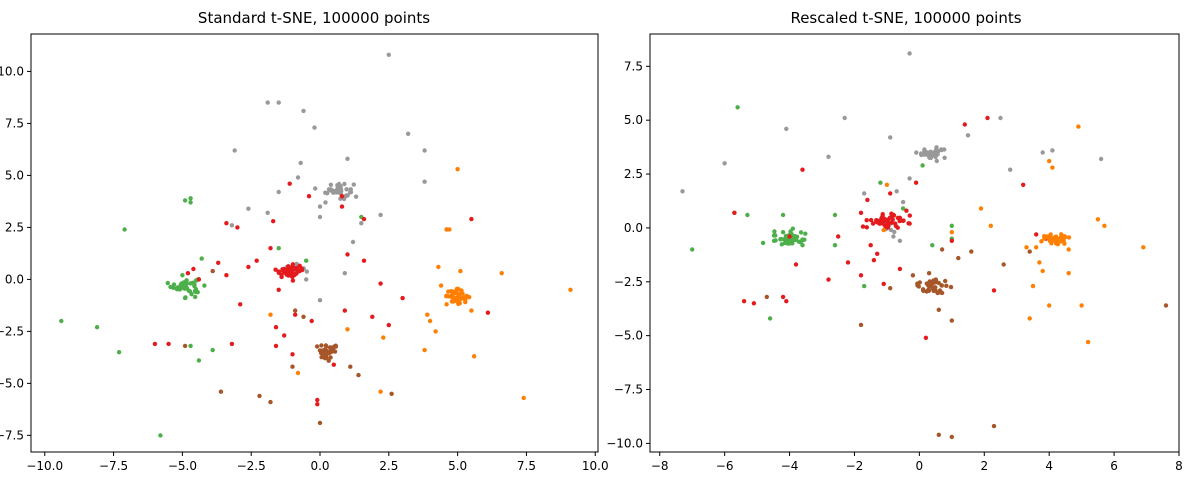 The height and width of the screenshot is (494, 1189). What do you see at coordinates (628, 390) in the screenshot?
I see `y-tick-label: −7.5` at bounding box center [628, 390].